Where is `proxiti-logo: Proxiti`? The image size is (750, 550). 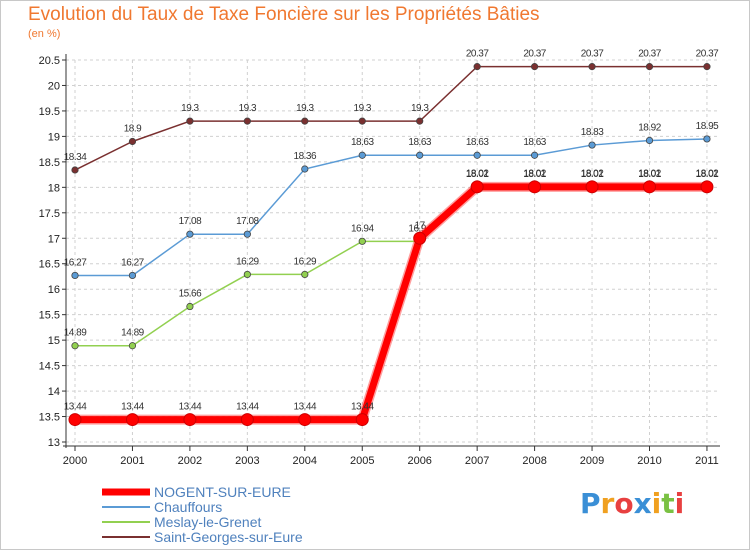
proxiti-logo: Proxiti is located at coordinates (632, 503).